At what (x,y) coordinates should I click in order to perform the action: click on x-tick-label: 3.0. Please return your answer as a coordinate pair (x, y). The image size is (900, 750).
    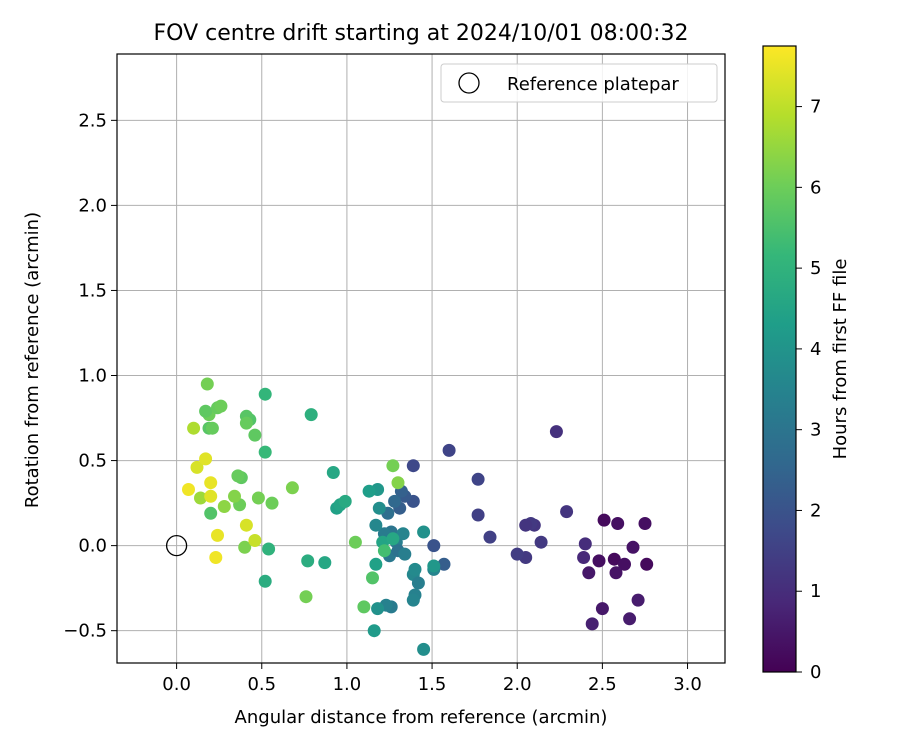
    Looking at the image, I should click on (687, 684).